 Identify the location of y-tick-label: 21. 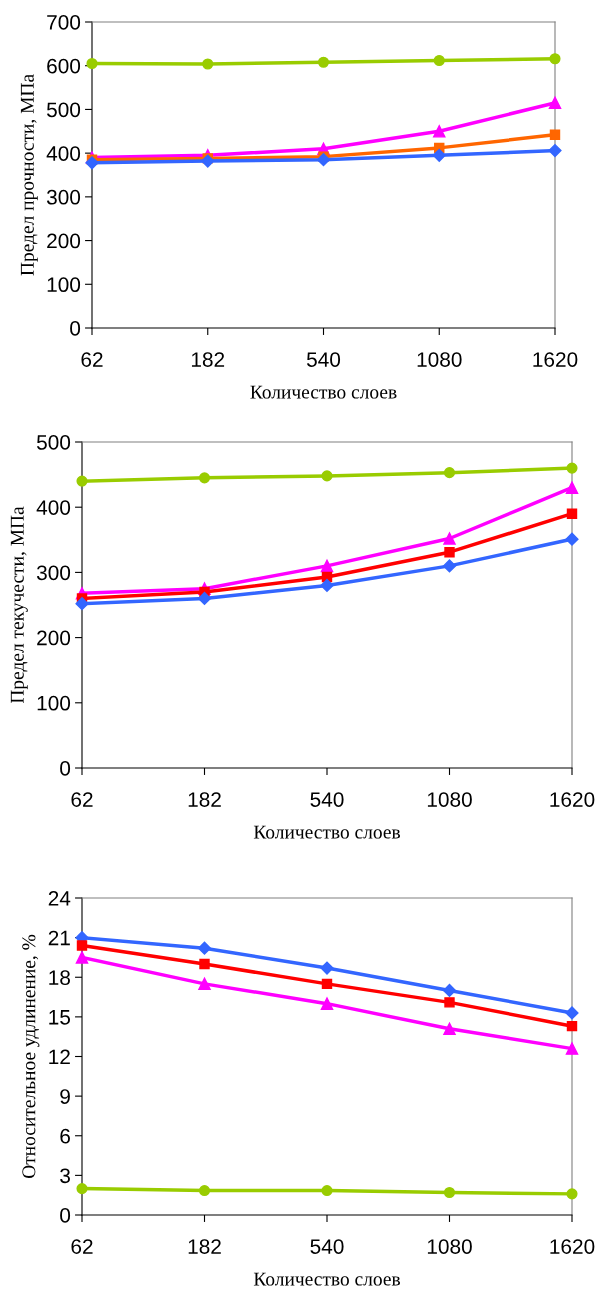
(59, 938).